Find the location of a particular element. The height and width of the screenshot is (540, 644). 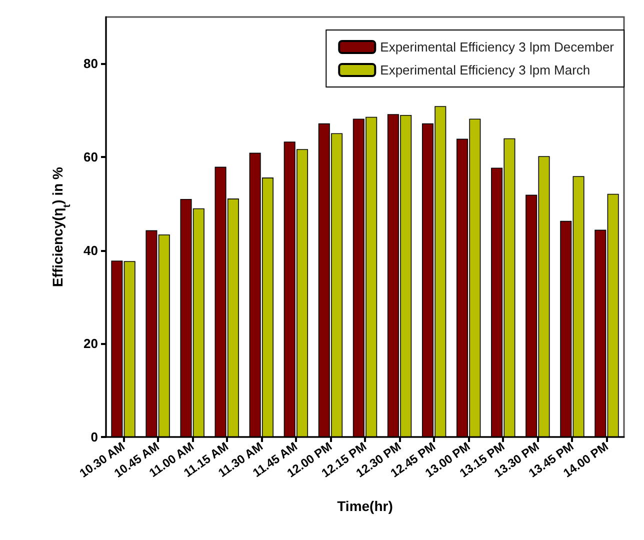

y-tick-label: 80 is located at coordinates (91, 64).